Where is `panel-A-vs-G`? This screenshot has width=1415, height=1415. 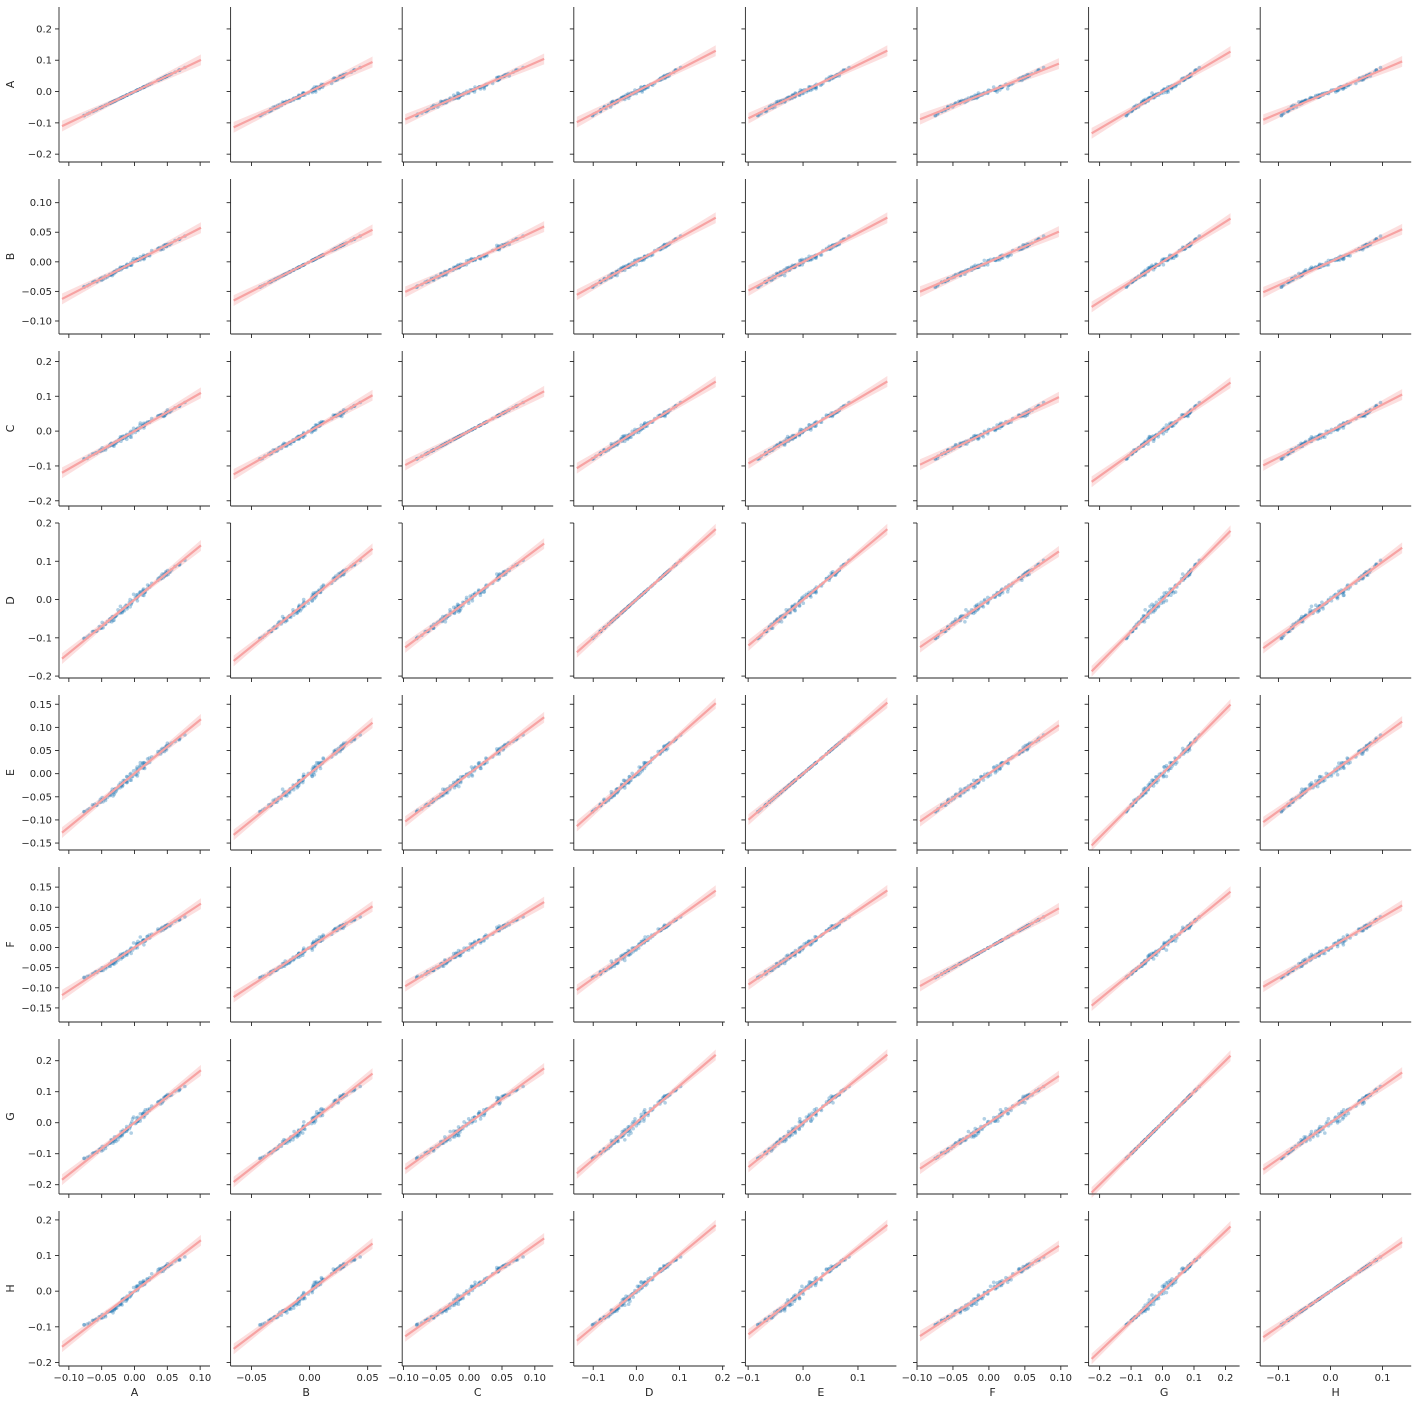 panel-A-vs-G is located at coordinates (1162, 86).